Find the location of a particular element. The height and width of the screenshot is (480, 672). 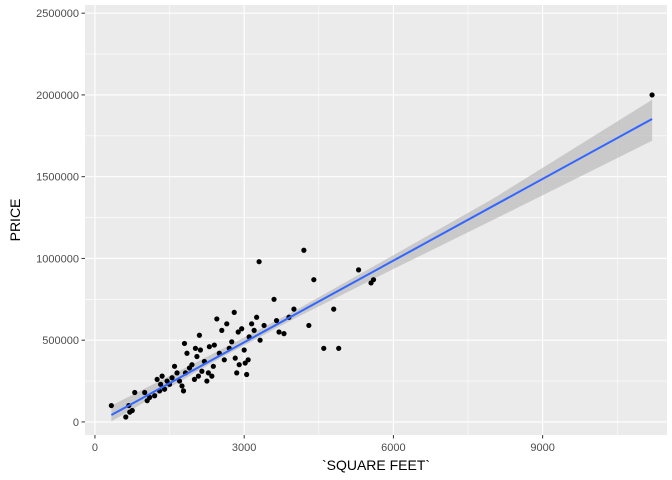

y-tick-label: 500000 is located at coordinates (60, 341).